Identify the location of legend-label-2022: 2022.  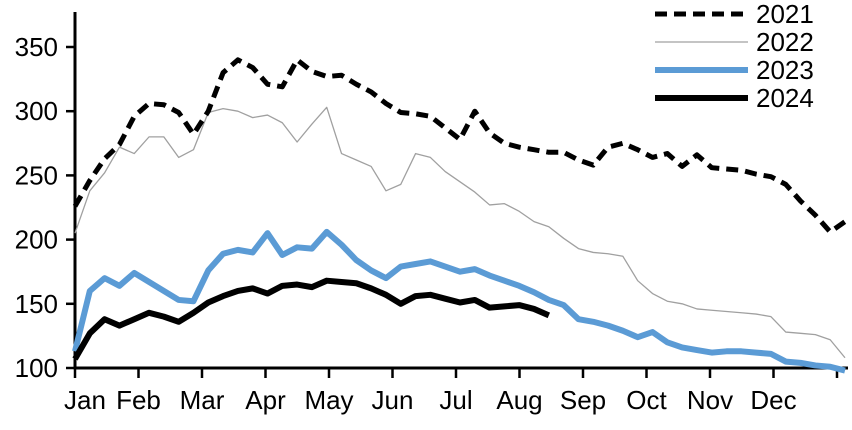
(785, 42).